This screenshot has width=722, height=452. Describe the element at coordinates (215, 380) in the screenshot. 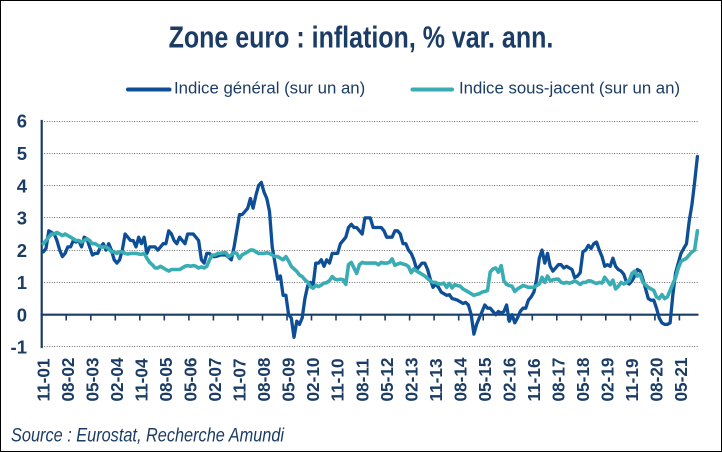

I see `svg-text: 02-07` at that location.